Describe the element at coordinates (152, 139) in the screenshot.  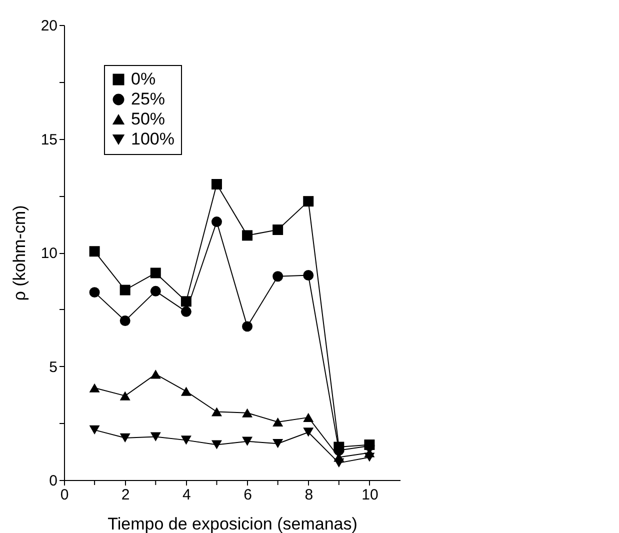
I see `legend-label: 100%` at that location.